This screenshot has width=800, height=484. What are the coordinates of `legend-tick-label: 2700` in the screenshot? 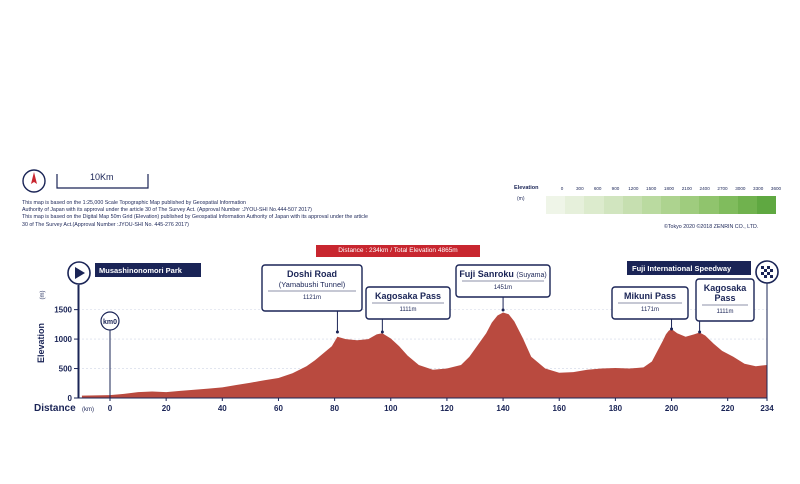 It's located at (722, 188).